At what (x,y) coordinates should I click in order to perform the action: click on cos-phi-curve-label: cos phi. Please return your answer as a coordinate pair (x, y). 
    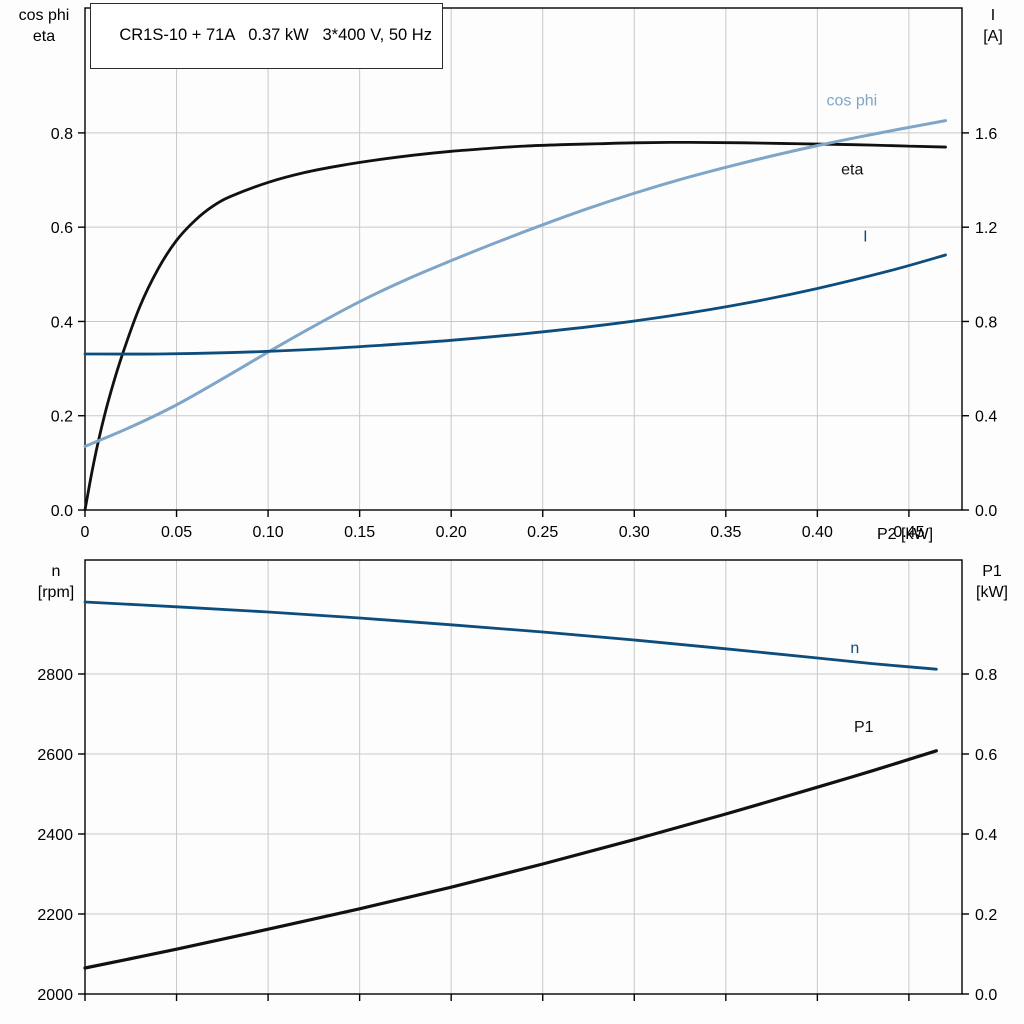
    Looking at the image, I should click on (852, 101).